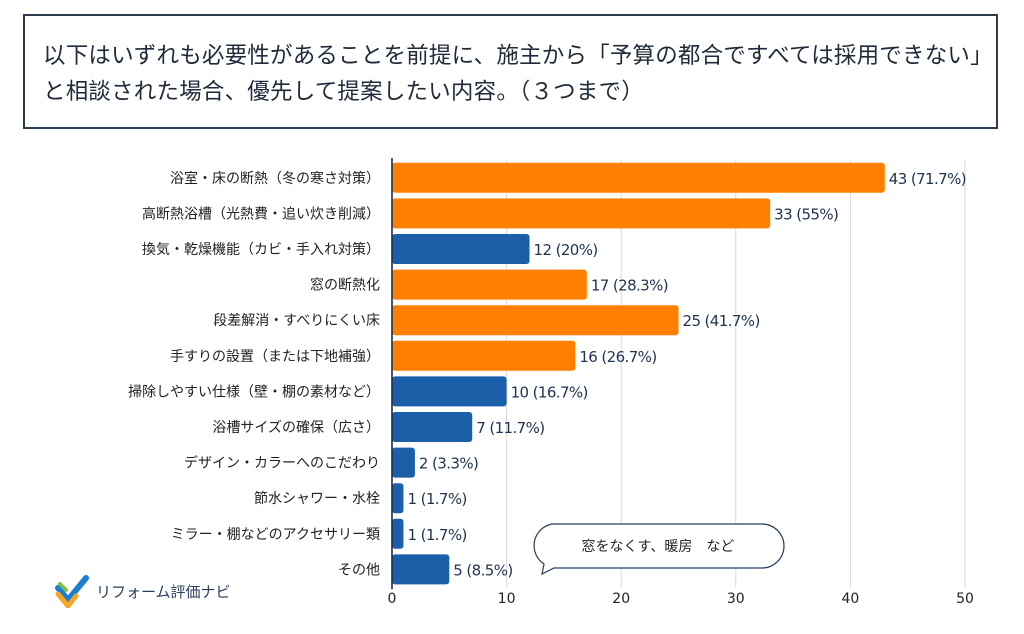  I want to click on x-tick-label: 50, so click(965, 599).